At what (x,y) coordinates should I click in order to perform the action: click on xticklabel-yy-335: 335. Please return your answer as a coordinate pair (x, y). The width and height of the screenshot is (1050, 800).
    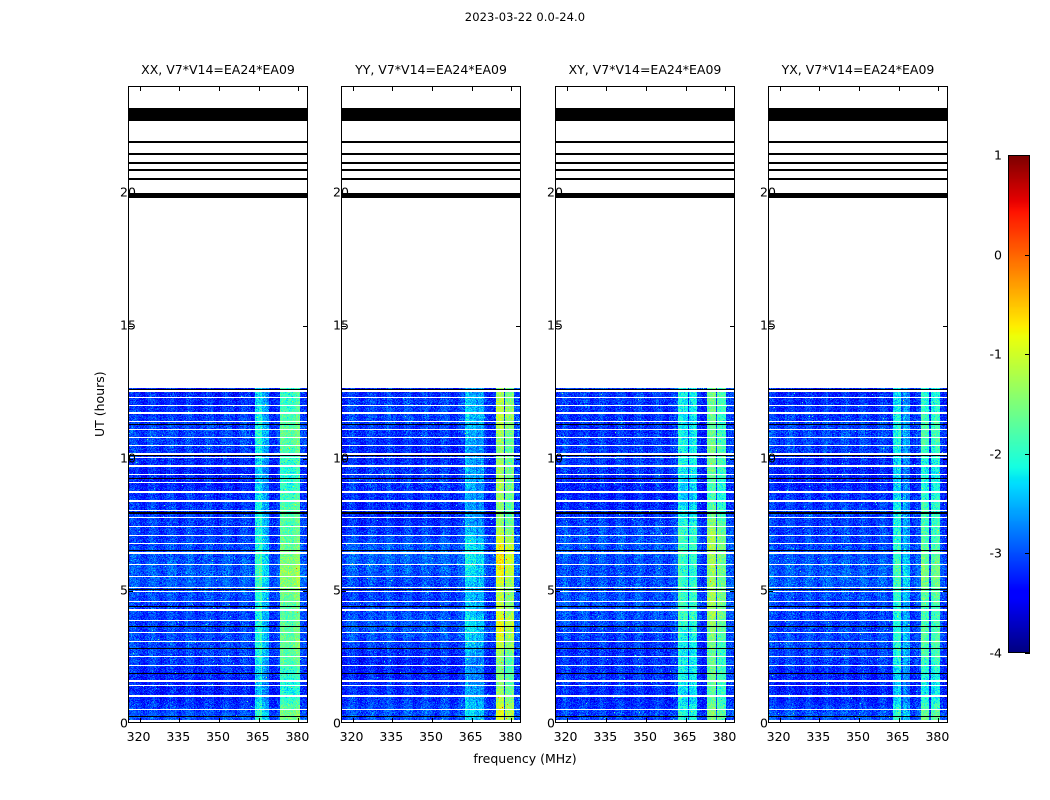
    Looking at the image, I should click on (391, 736).